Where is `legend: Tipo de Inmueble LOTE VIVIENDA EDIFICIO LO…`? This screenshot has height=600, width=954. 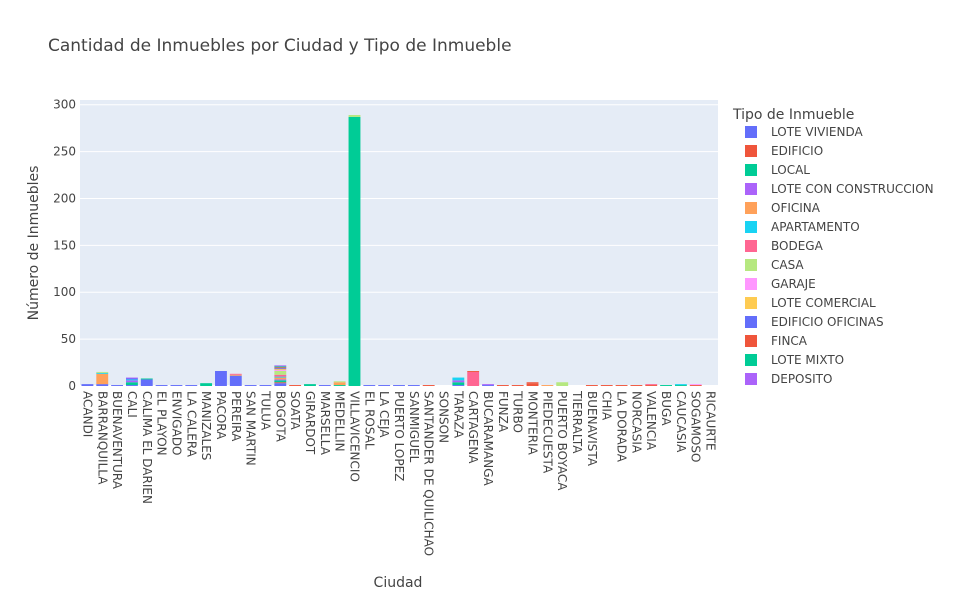 legend: Tipo de Inmueble LOTE VIVIENDA EDIFICIO LO… is located at coordinates (833, 246).